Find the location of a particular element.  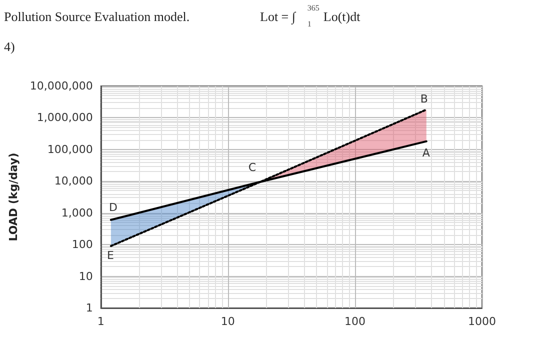

x-tick-label: 1000 is located at coordinates (482, 321).